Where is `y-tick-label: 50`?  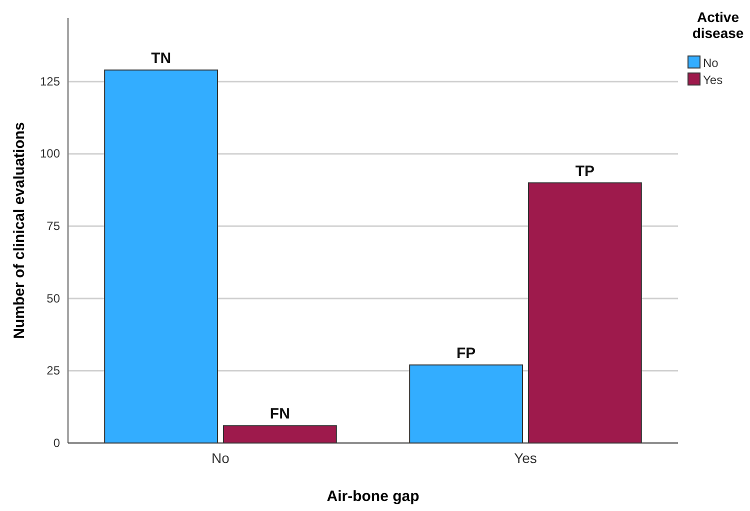 y-tick-label: 50 is located at coordinates (53, 298).